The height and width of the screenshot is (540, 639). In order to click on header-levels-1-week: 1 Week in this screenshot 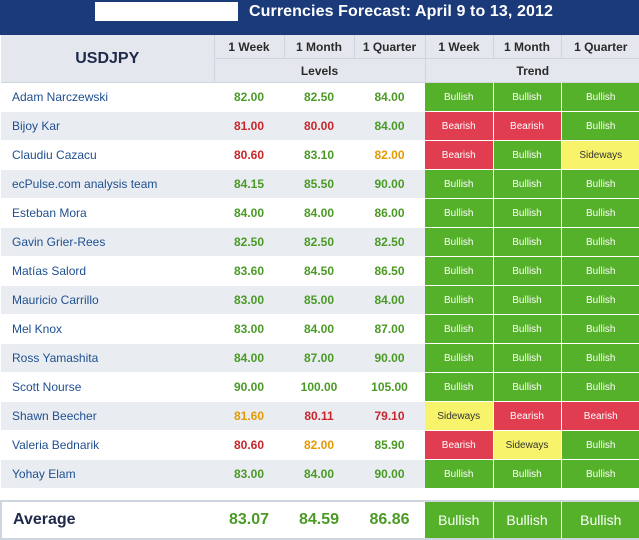, I will do `click(248, 47)`.